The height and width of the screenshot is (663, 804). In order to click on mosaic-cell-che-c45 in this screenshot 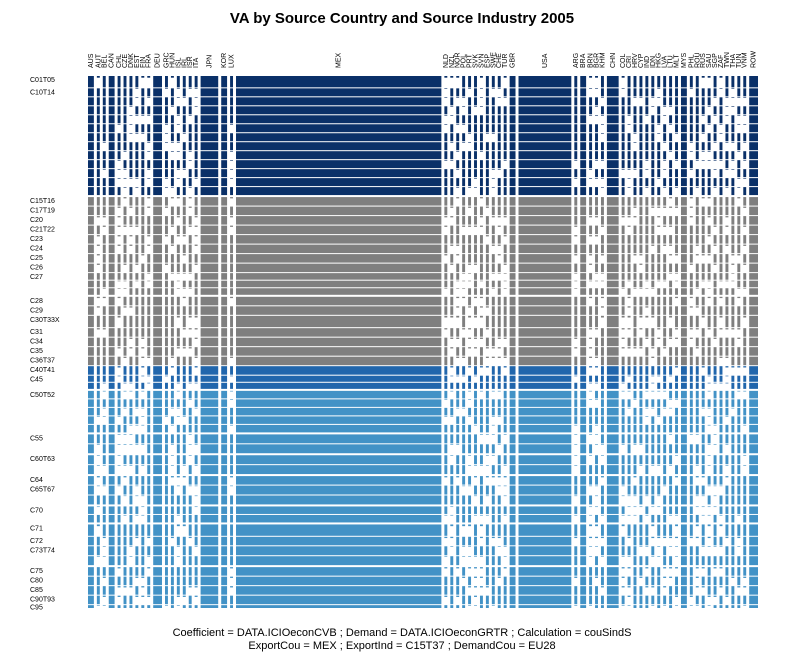, I will do `click(499, 378)`.